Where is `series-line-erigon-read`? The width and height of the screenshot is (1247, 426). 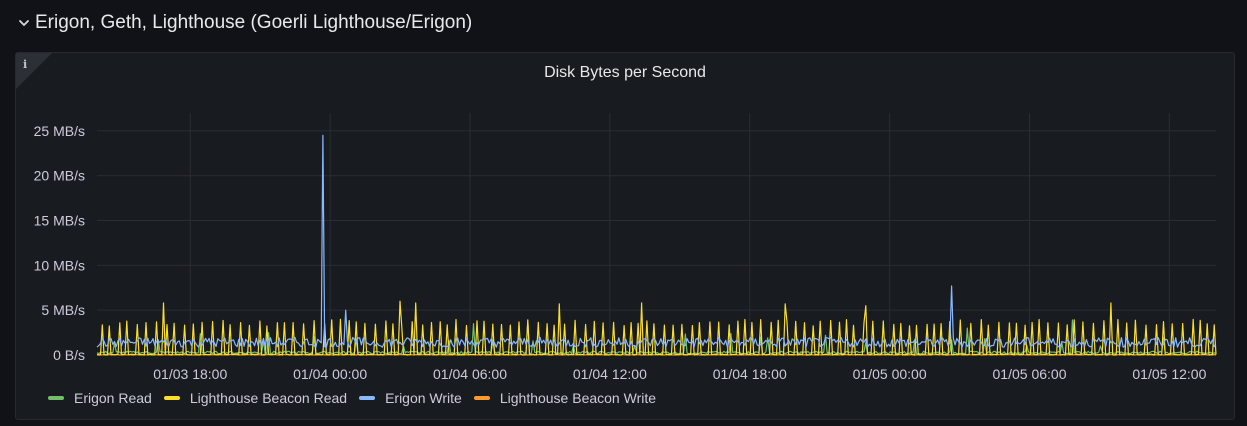
series-line-erigon-read is located at coordinates (656, 337).